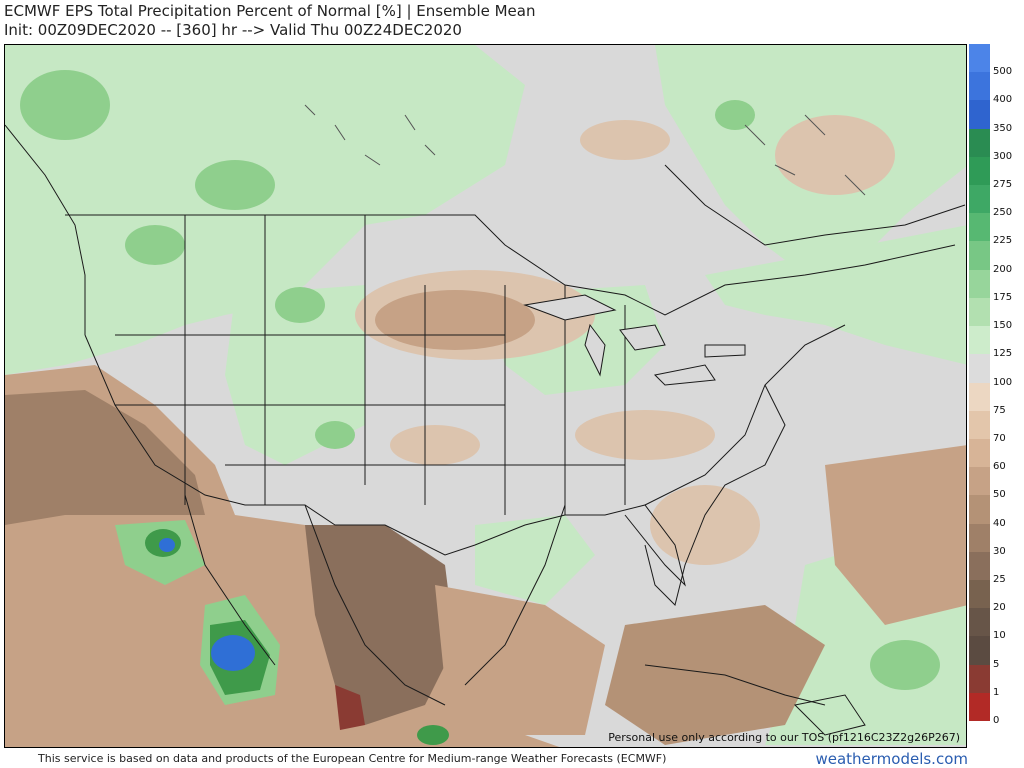 The width and height of the screenshot is (1024, 768). I want to click on colorbar-label: 150, so click(1003, 326).